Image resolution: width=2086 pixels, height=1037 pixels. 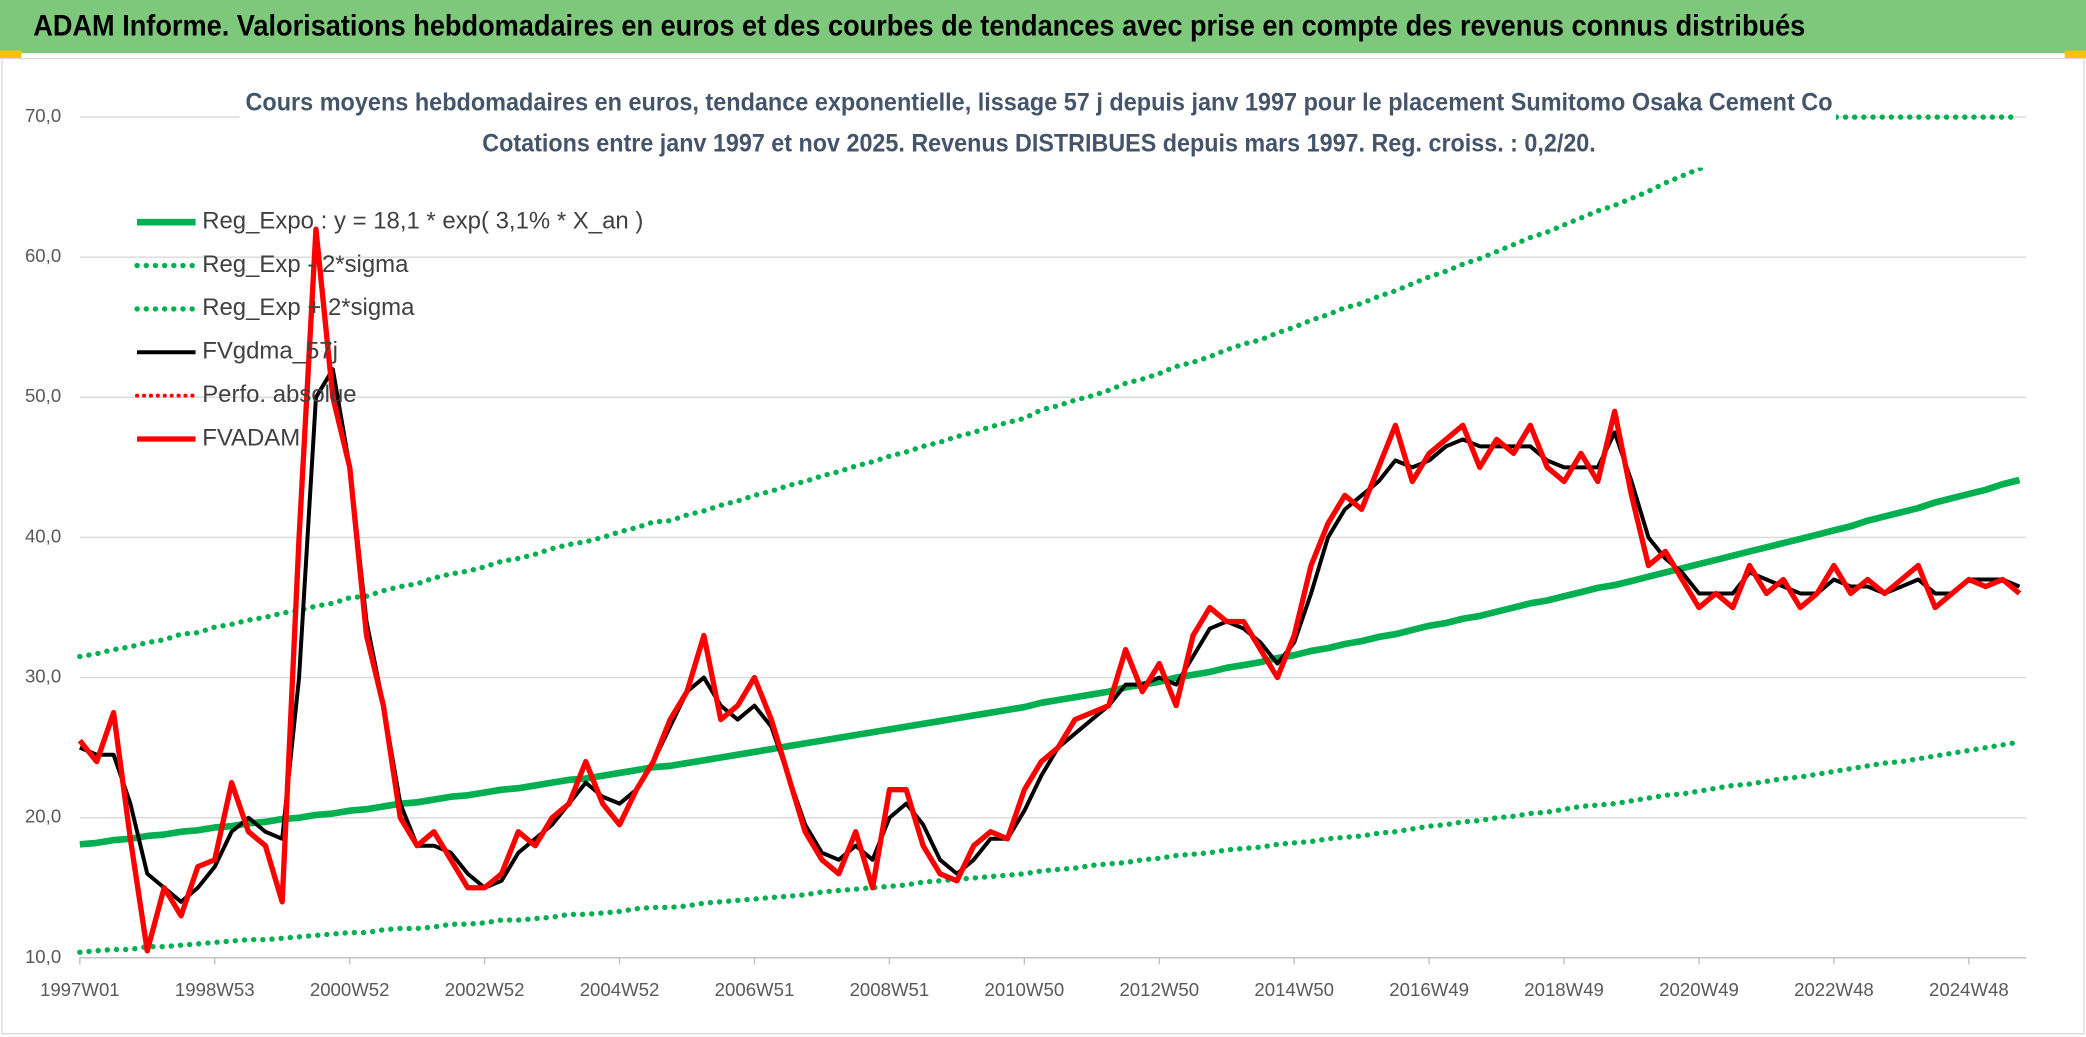 What do you see at coordinates (251, 437) in the screenshot?
I see `legend-label: FVADAM` at bounding box center [251, 437].